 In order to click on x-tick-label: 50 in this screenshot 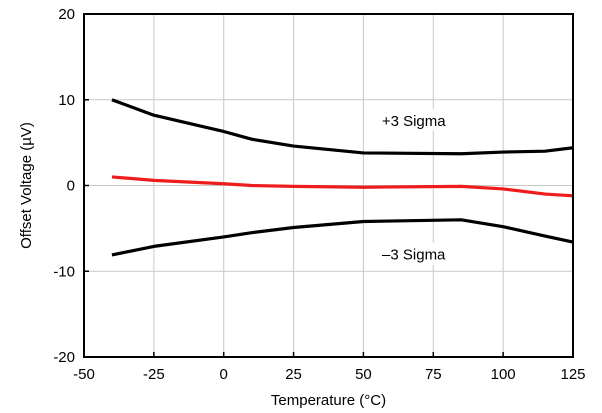, I will do `click(363, 374)`.